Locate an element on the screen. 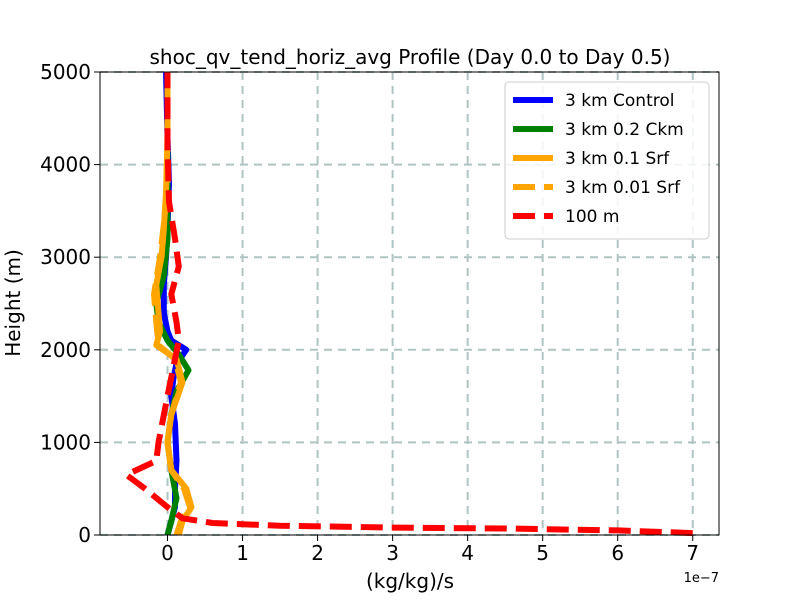 The width and height of the screenshot is (800, 600). legend-label: 3 km 0.2 Ckm is located at coordinates (624, 130).